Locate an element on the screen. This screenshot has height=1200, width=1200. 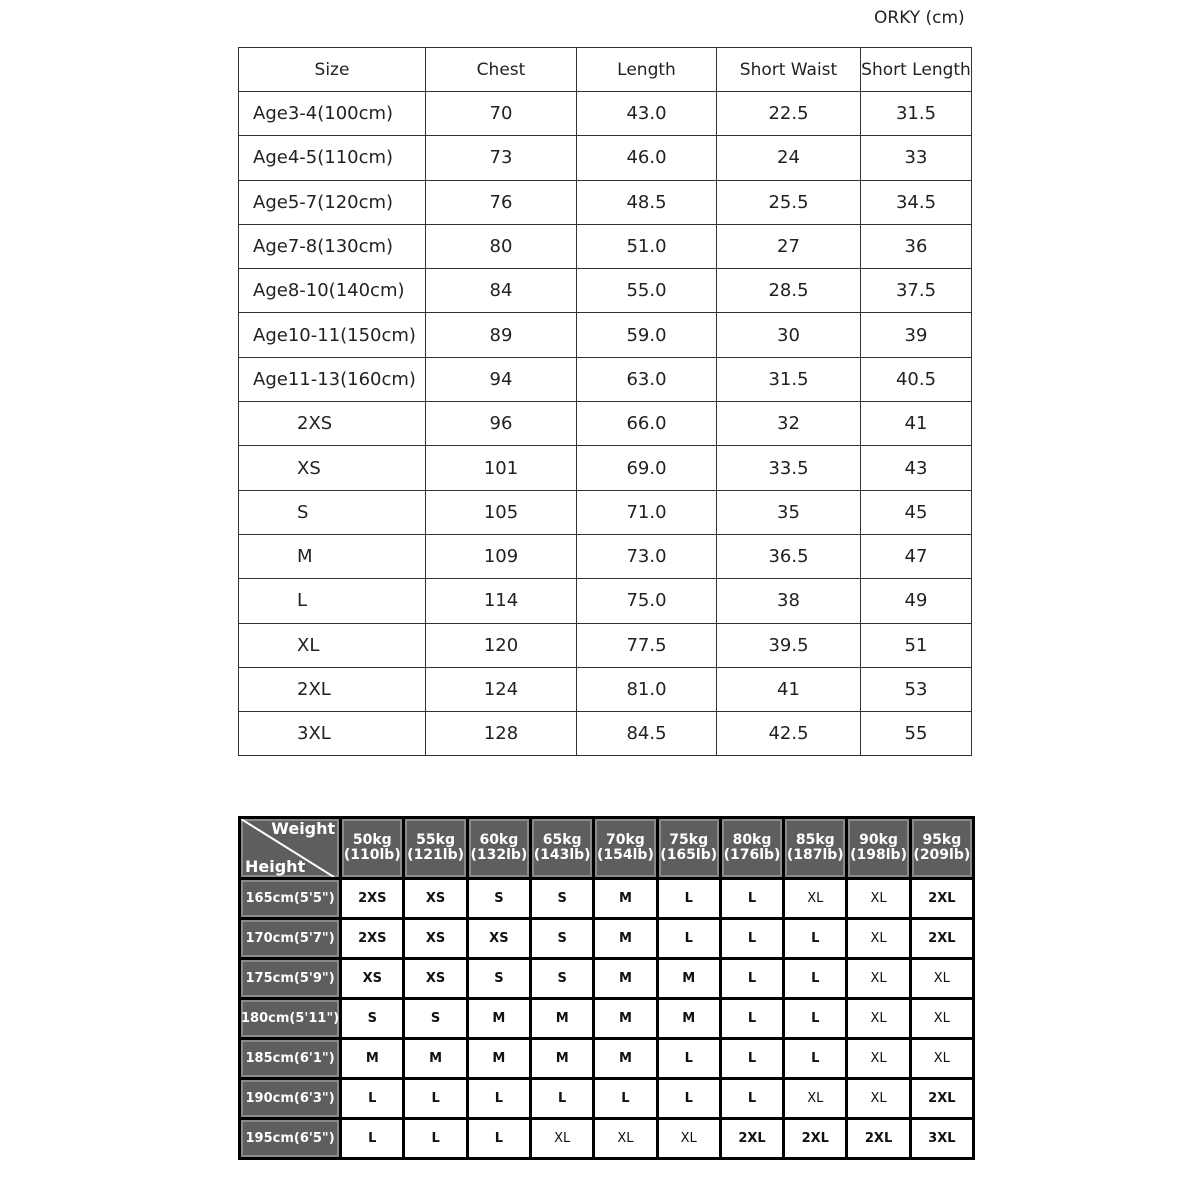
value-cell: 27 is located at coordinates (788, 246).